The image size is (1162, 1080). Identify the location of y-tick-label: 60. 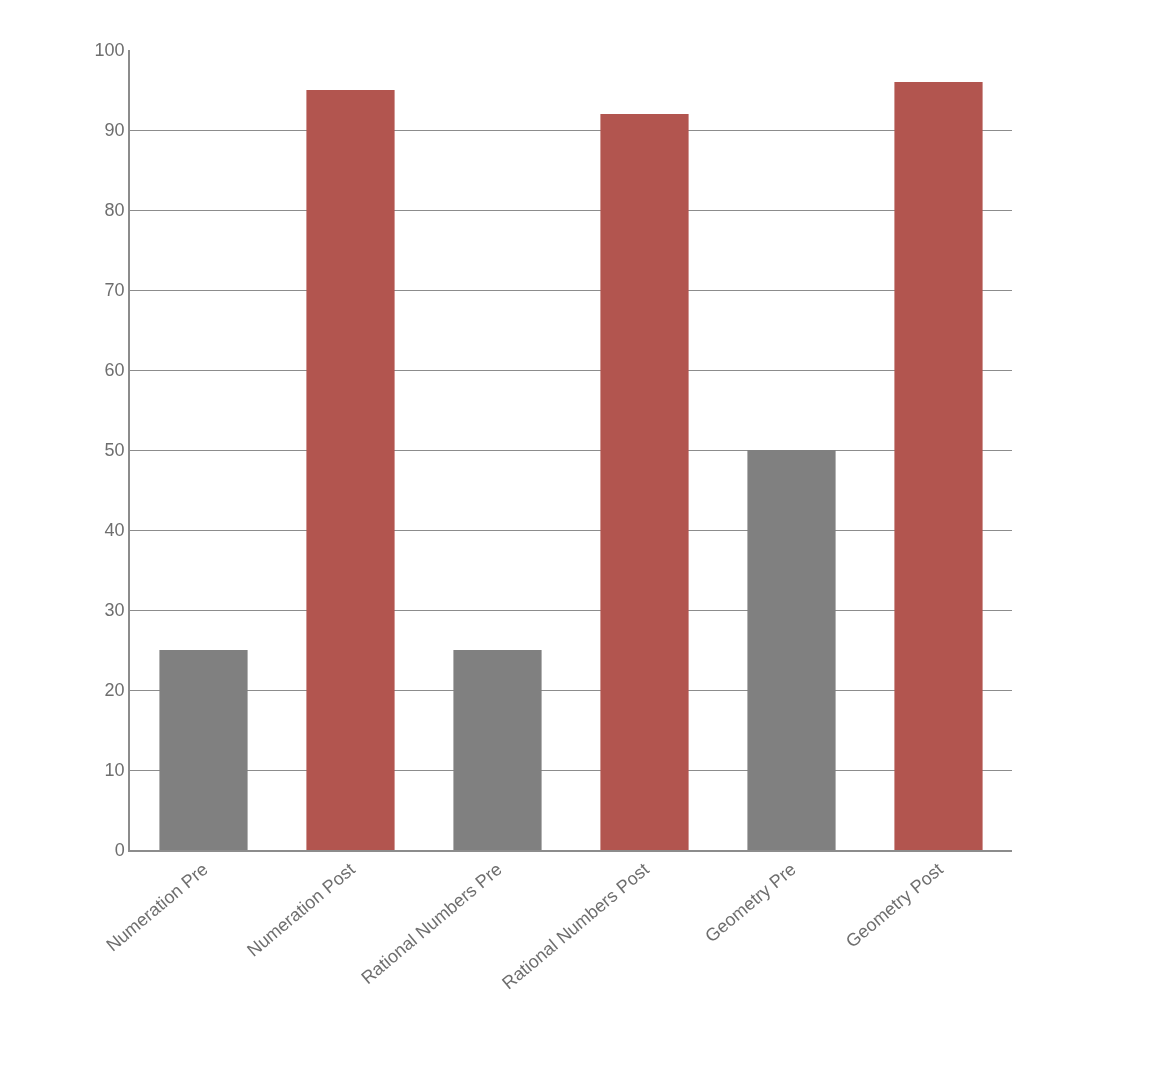
(114, 370).